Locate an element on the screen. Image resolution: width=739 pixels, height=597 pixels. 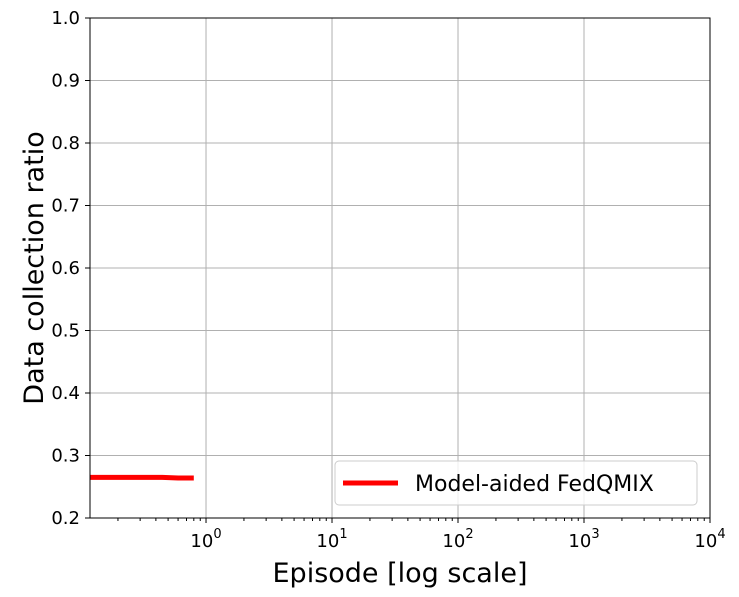
y-tick-label: 0.4 is located at coordinates (65, 393).